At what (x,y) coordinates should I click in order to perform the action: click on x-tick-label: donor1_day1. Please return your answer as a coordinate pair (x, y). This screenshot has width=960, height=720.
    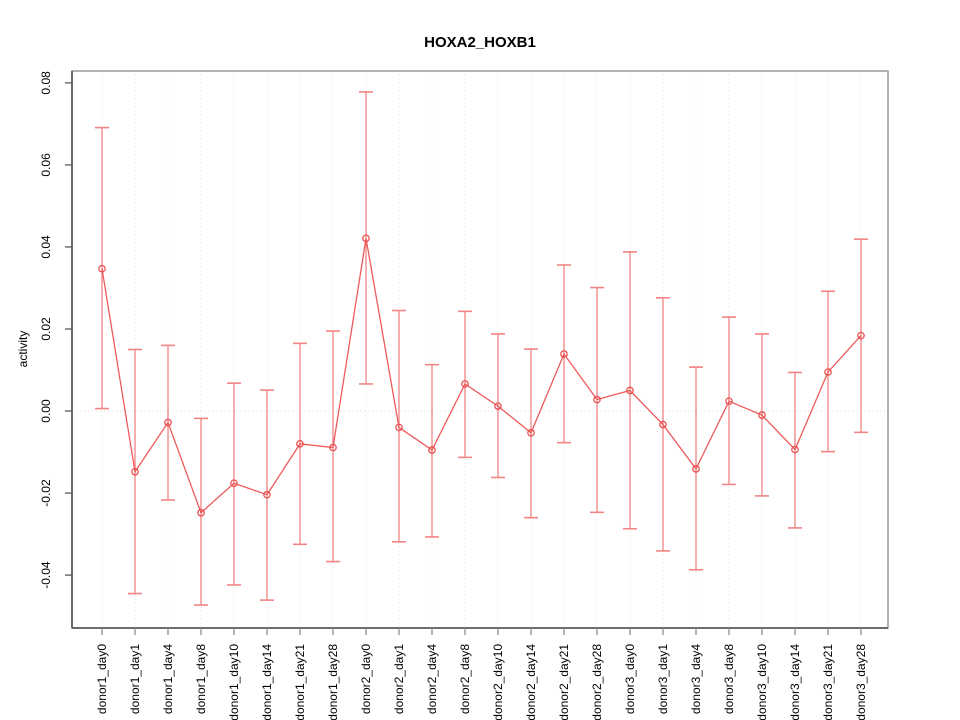
    Looking at the image, I should click on (135, 679).